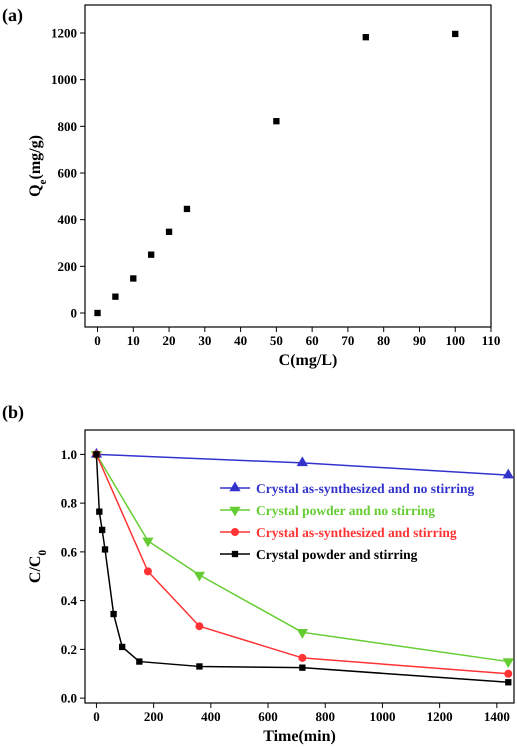  I want to click on x-tick-label: 20, so click(169, 340).